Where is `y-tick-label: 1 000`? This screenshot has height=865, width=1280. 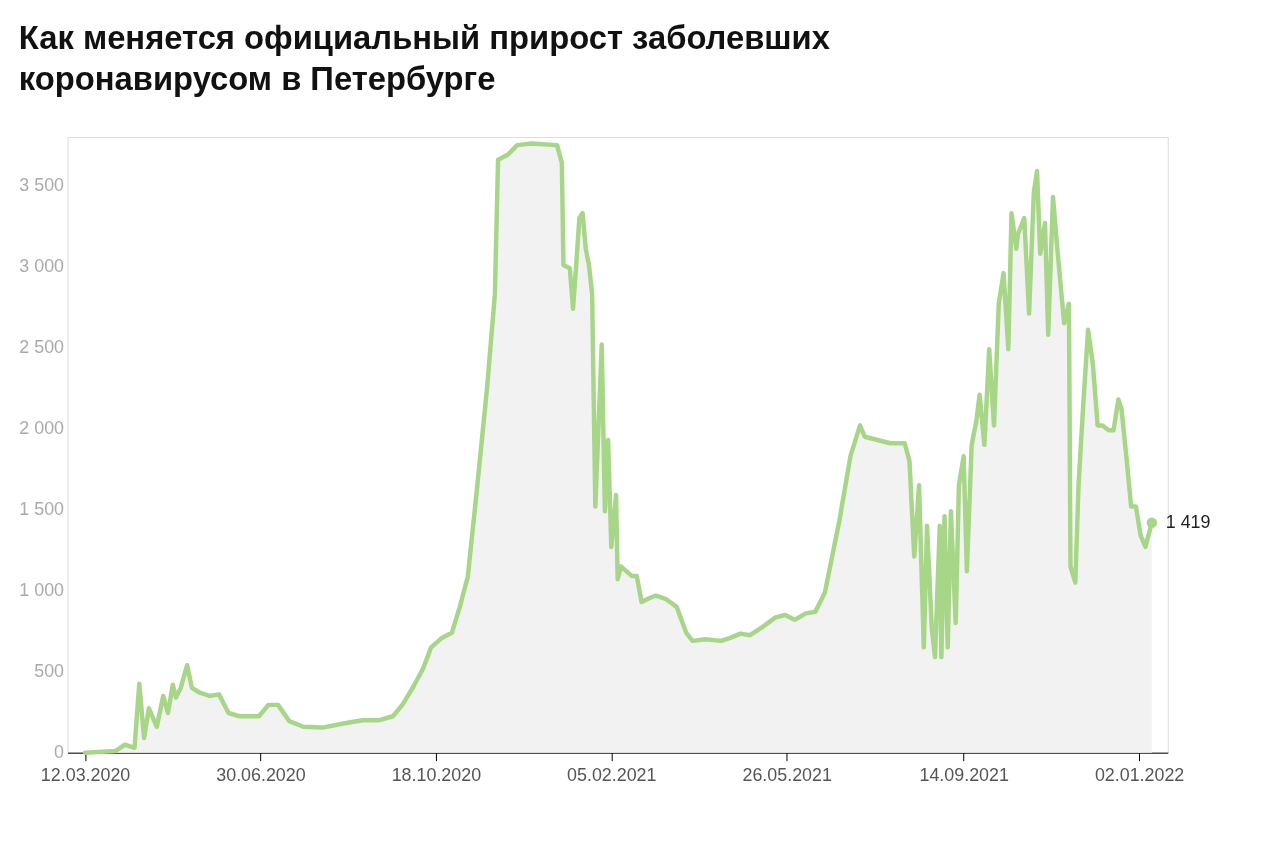 y-tick-label: 1 000 is located at coordinates (42, 590).